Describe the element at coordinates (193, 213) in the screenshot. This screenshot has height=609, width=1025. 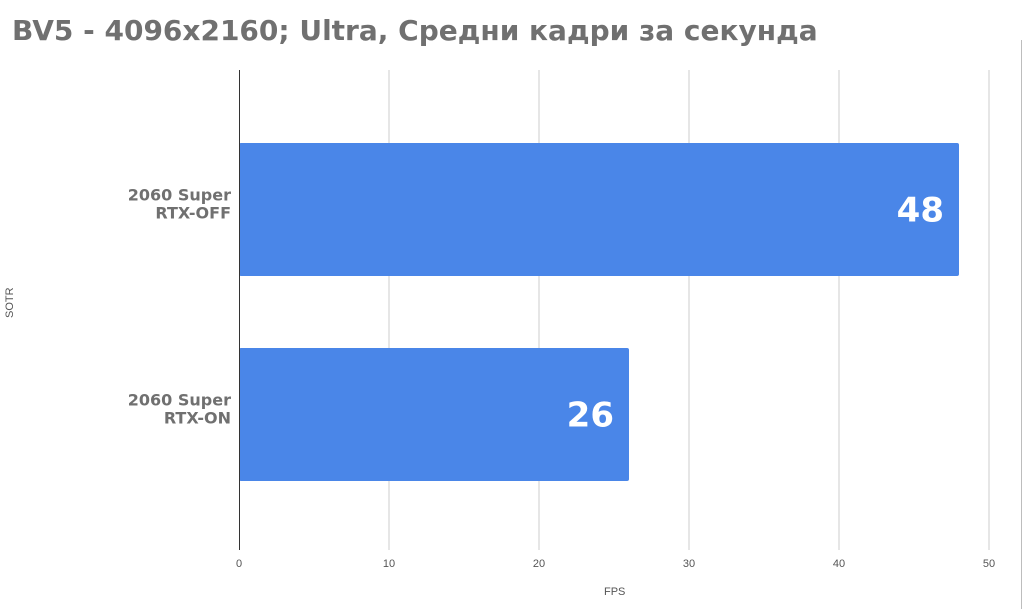
I see `category-label: RTX-OFF` at that location.